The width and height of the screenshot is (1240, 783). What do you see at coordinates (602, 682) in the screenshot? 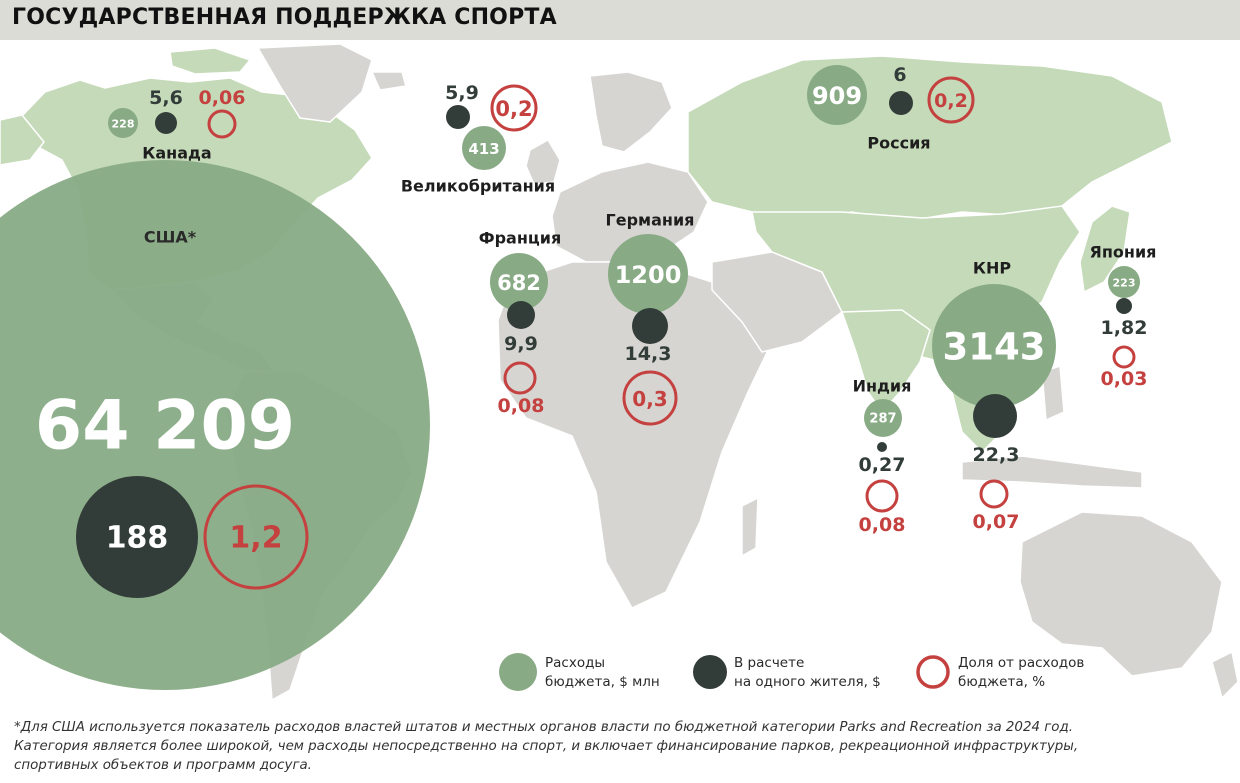
I see `legend-label: бюджета, $ млн` at bounding box center [602, 682].